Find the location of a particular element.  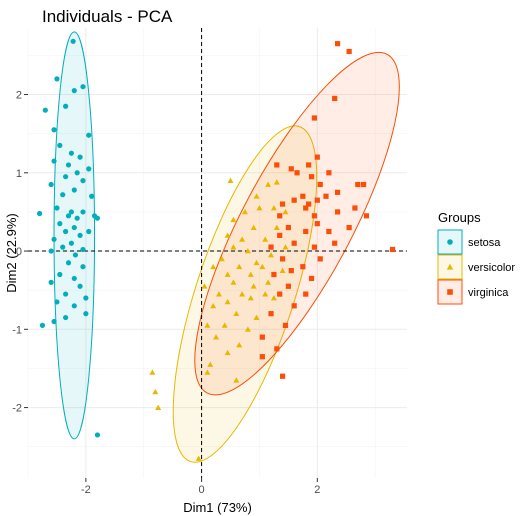

legend: Groups setosa versicolor virginica is located at coordinates (476, 257).